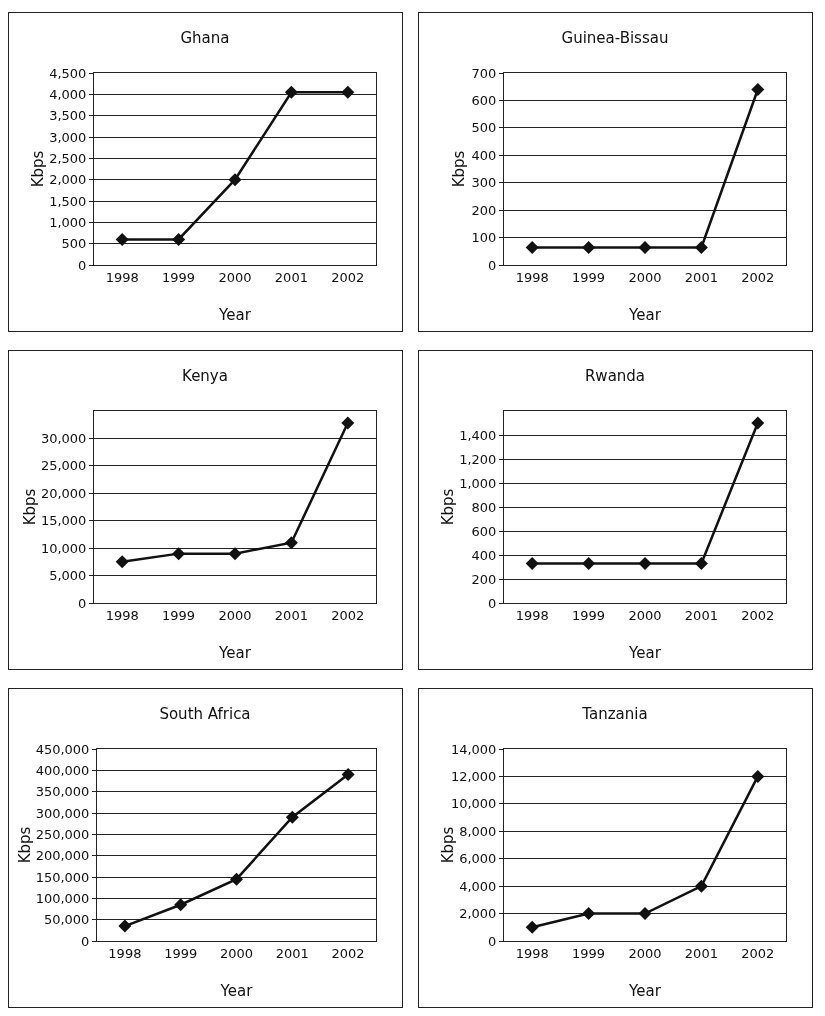 This screenshot has height=1016, width=825. Describe the element at coordinates (62, 877) in the screenshot. I see `y-tick-label: 150,000` at that location.